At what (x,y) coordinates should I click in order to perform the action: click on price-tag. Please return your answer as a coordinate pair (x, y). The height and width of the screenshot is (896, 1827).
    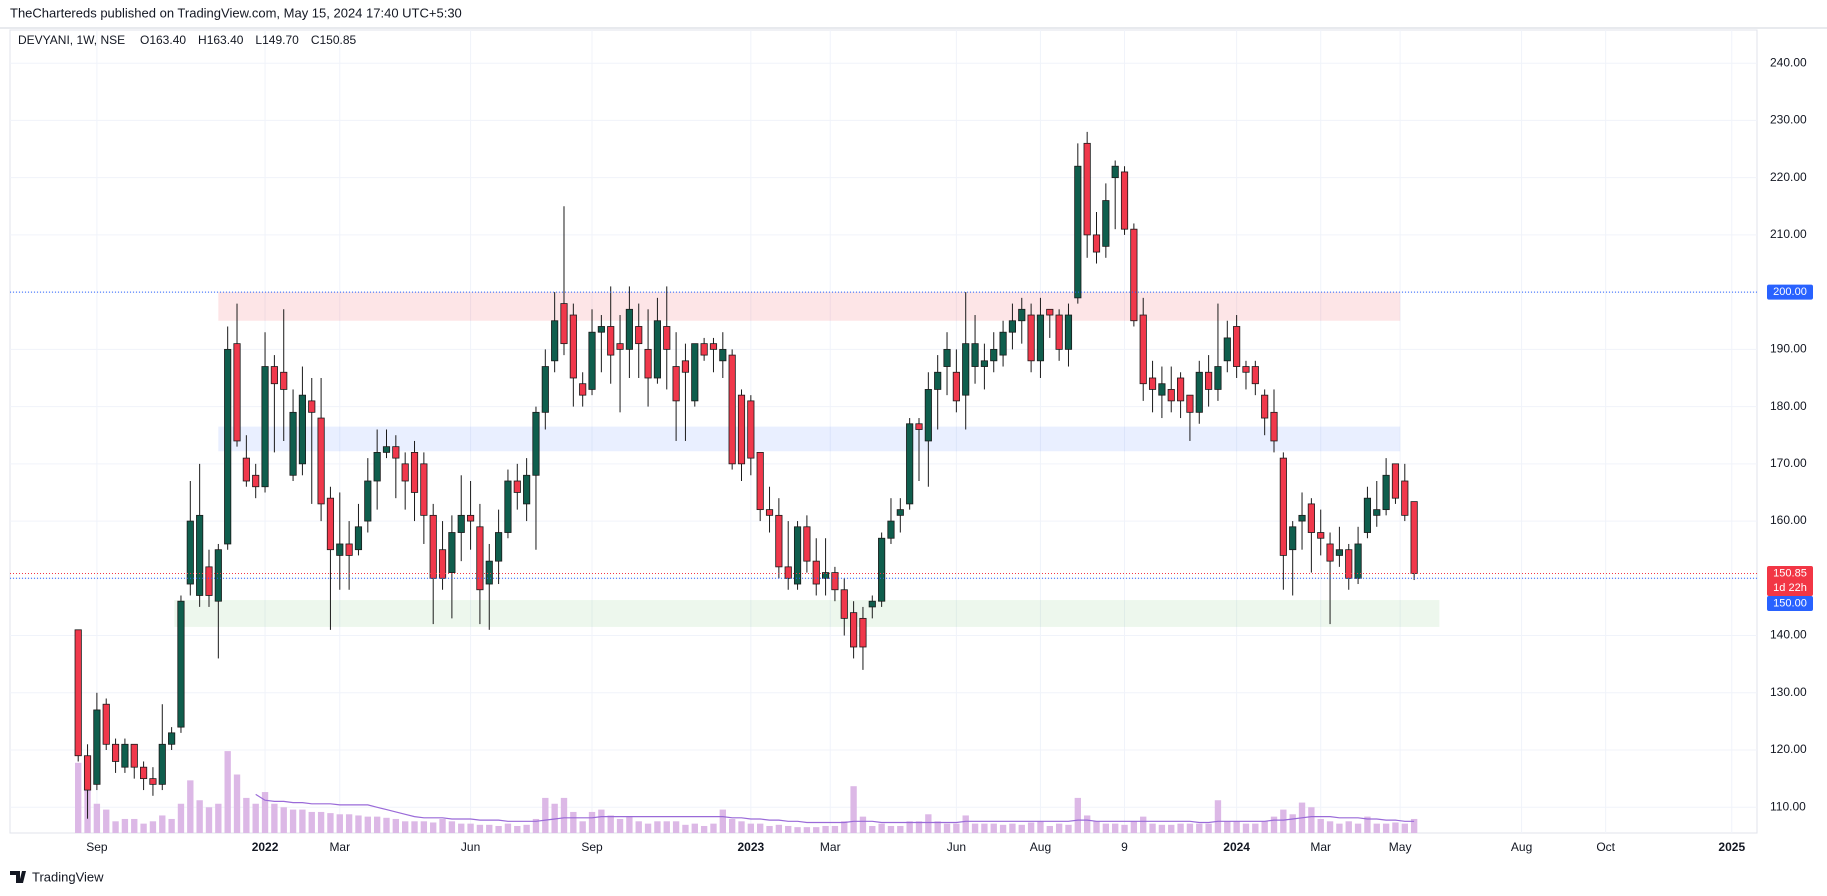
    Looking at the image, I should click on (1790, 292).